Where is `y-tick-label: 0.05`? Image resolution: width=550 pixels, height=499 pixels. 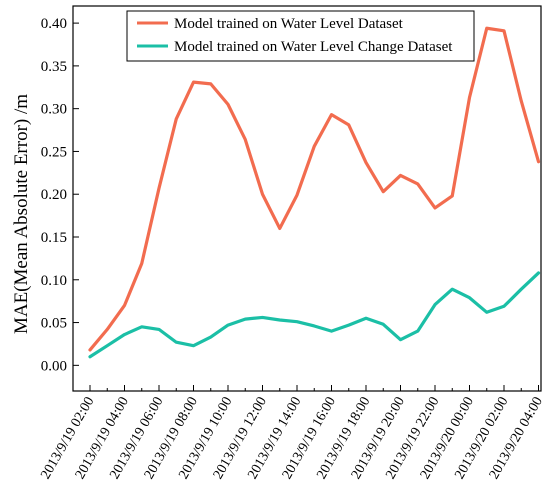
y-tick-label: 0.05 is located at coordinates (54, 324).